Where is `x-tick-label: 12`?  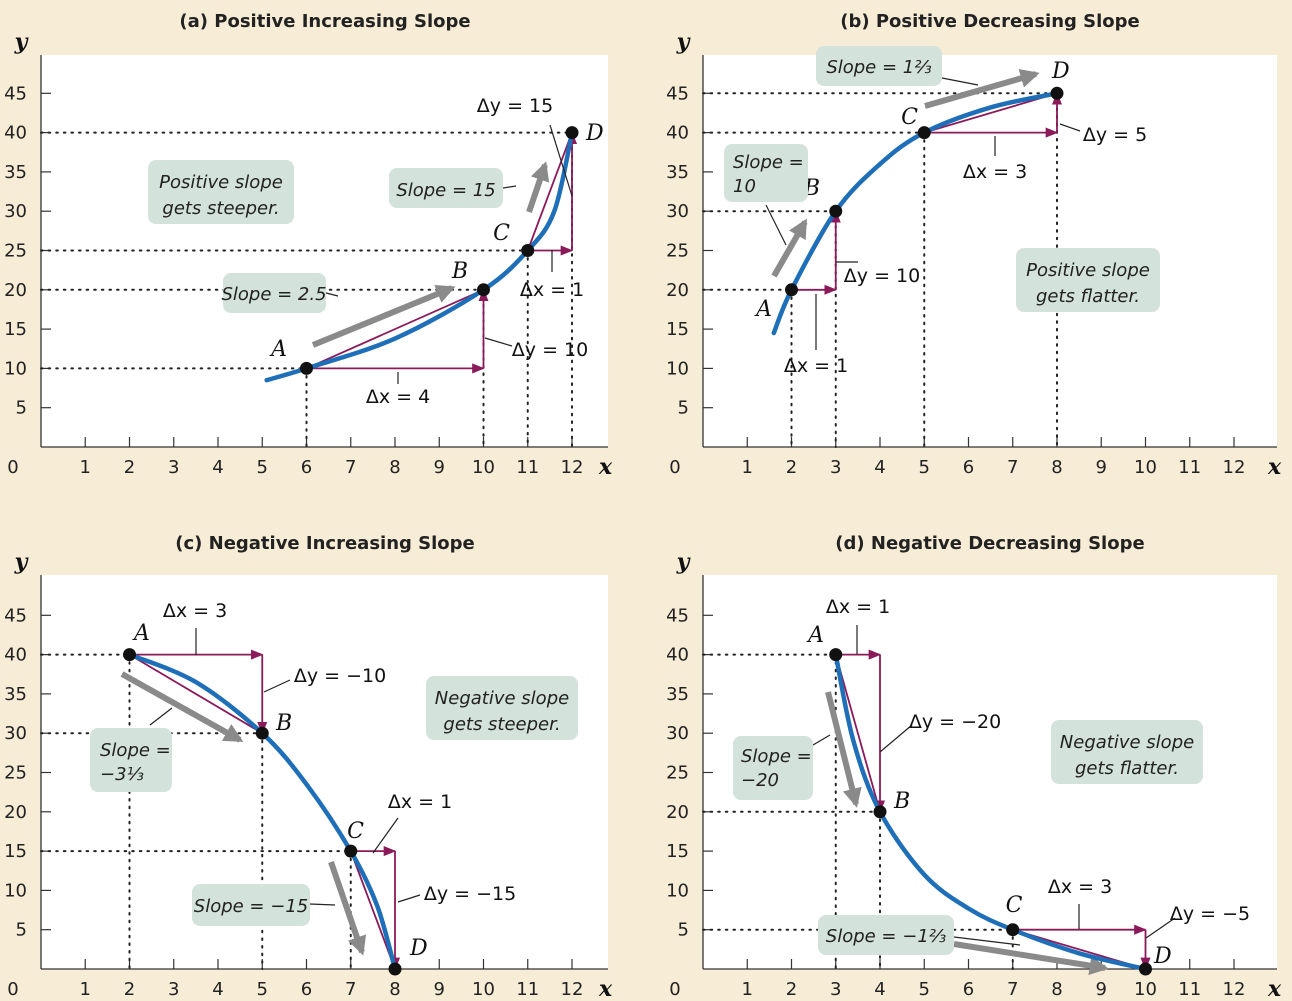 x-tick-label: 12 is located at coordinates (572, 467).